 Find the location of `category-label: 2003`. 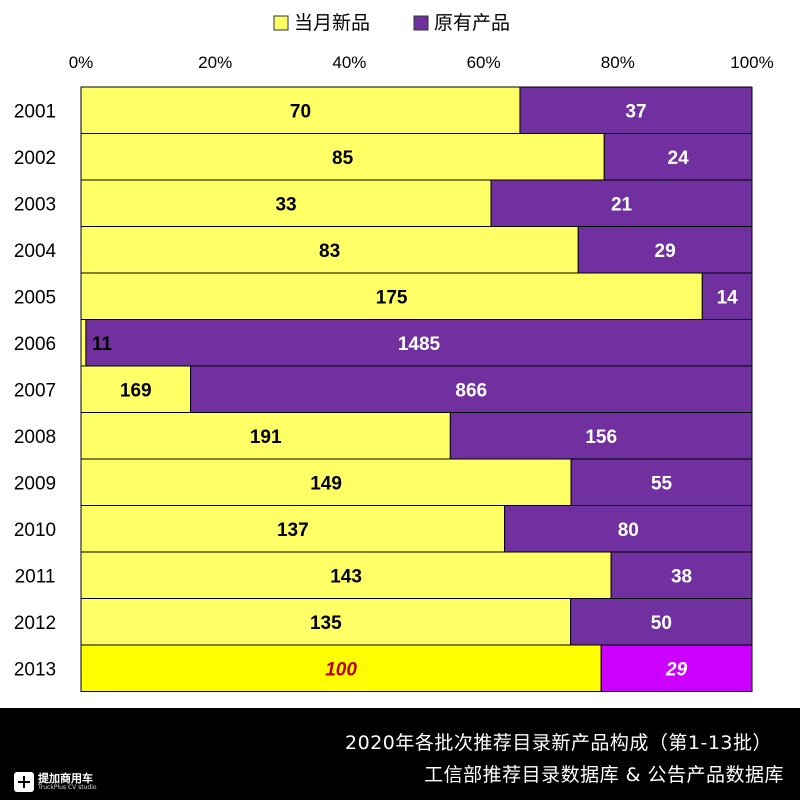

category-label: 2003 is located at coordinates (35, 204).